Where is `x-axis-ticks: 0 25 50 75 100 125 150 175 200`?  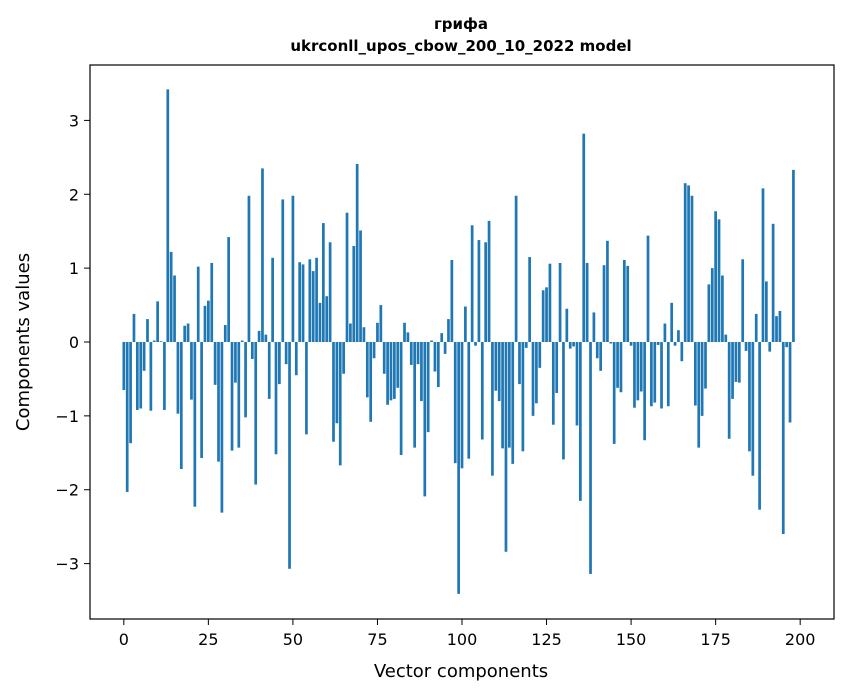 x-axis-ticks: 0 25 50 75 100 125 150 175 200 is located at coordinates (467, 634).